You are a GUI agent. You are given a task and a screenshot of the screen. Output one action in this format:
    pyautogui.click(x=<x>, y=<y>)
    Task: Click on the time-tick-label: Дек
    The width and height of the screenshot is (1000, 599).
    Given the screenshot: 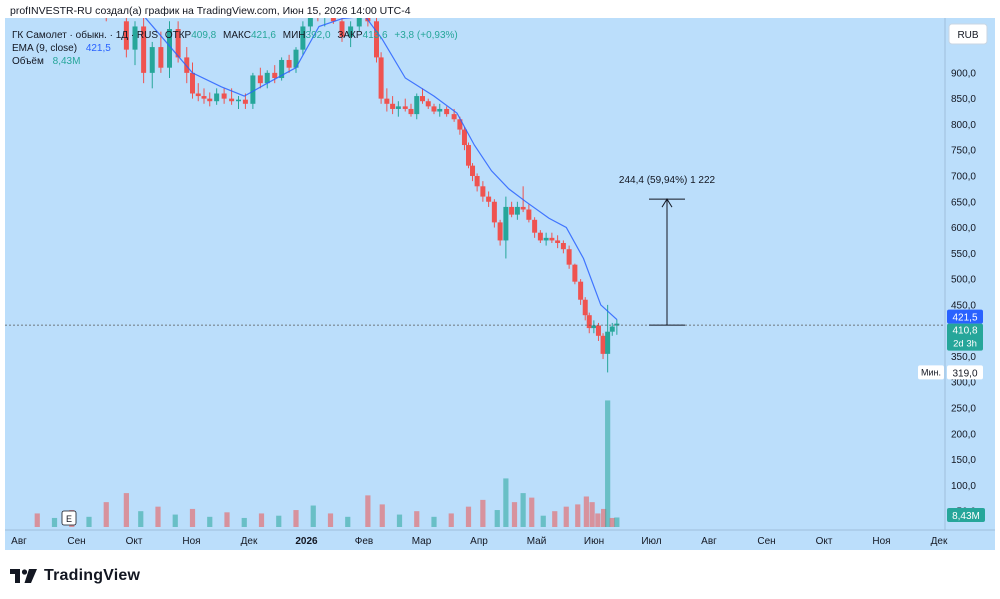 What is the action you would take?
    pyautogui.click(x=939, y=541)
    